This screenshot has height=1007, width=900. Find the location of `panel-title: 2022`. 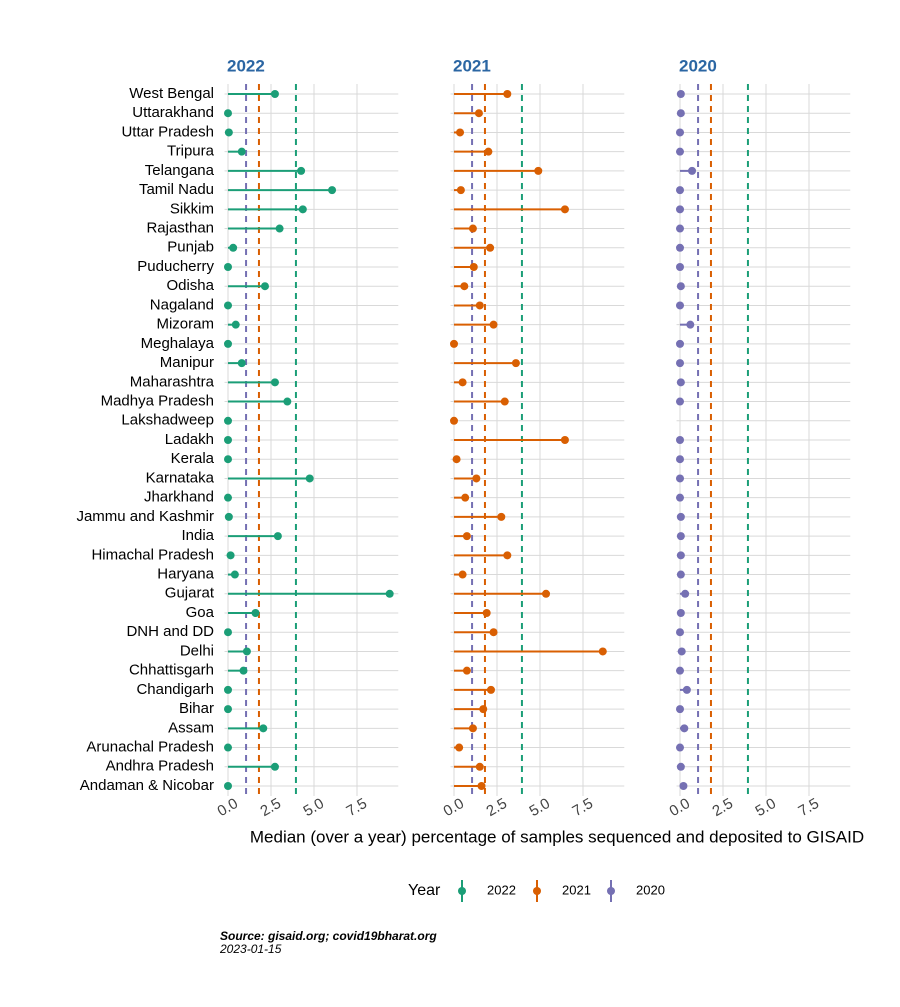

panel-title: 2022 is located at coordinates (246, 65).